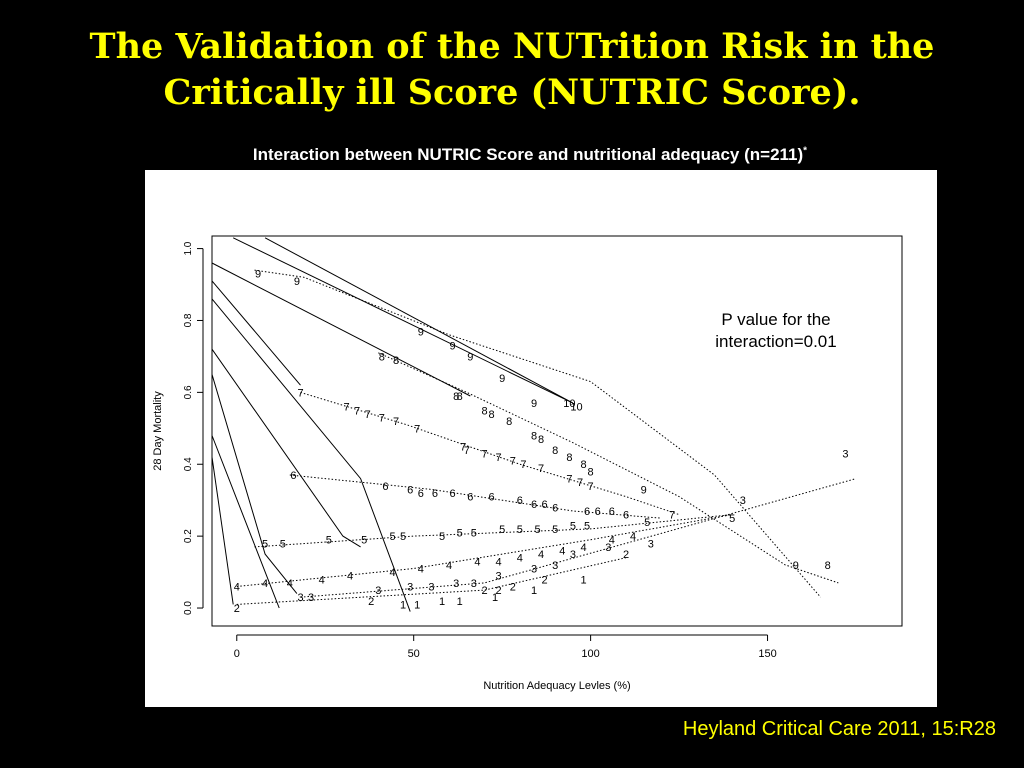 The height and width of the screenshot is (768, 1024). I want to click on annotation-line: P value for the, so click(775, 319).